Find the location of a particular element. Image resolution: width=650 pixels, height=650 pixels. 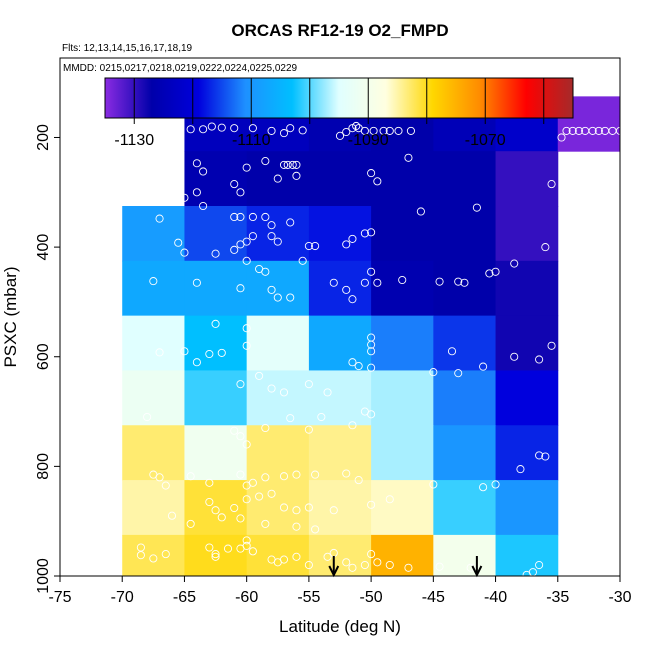

chart-title: ORCAS RF12-19 O2_FMPD is located at coordinates (339, 30).